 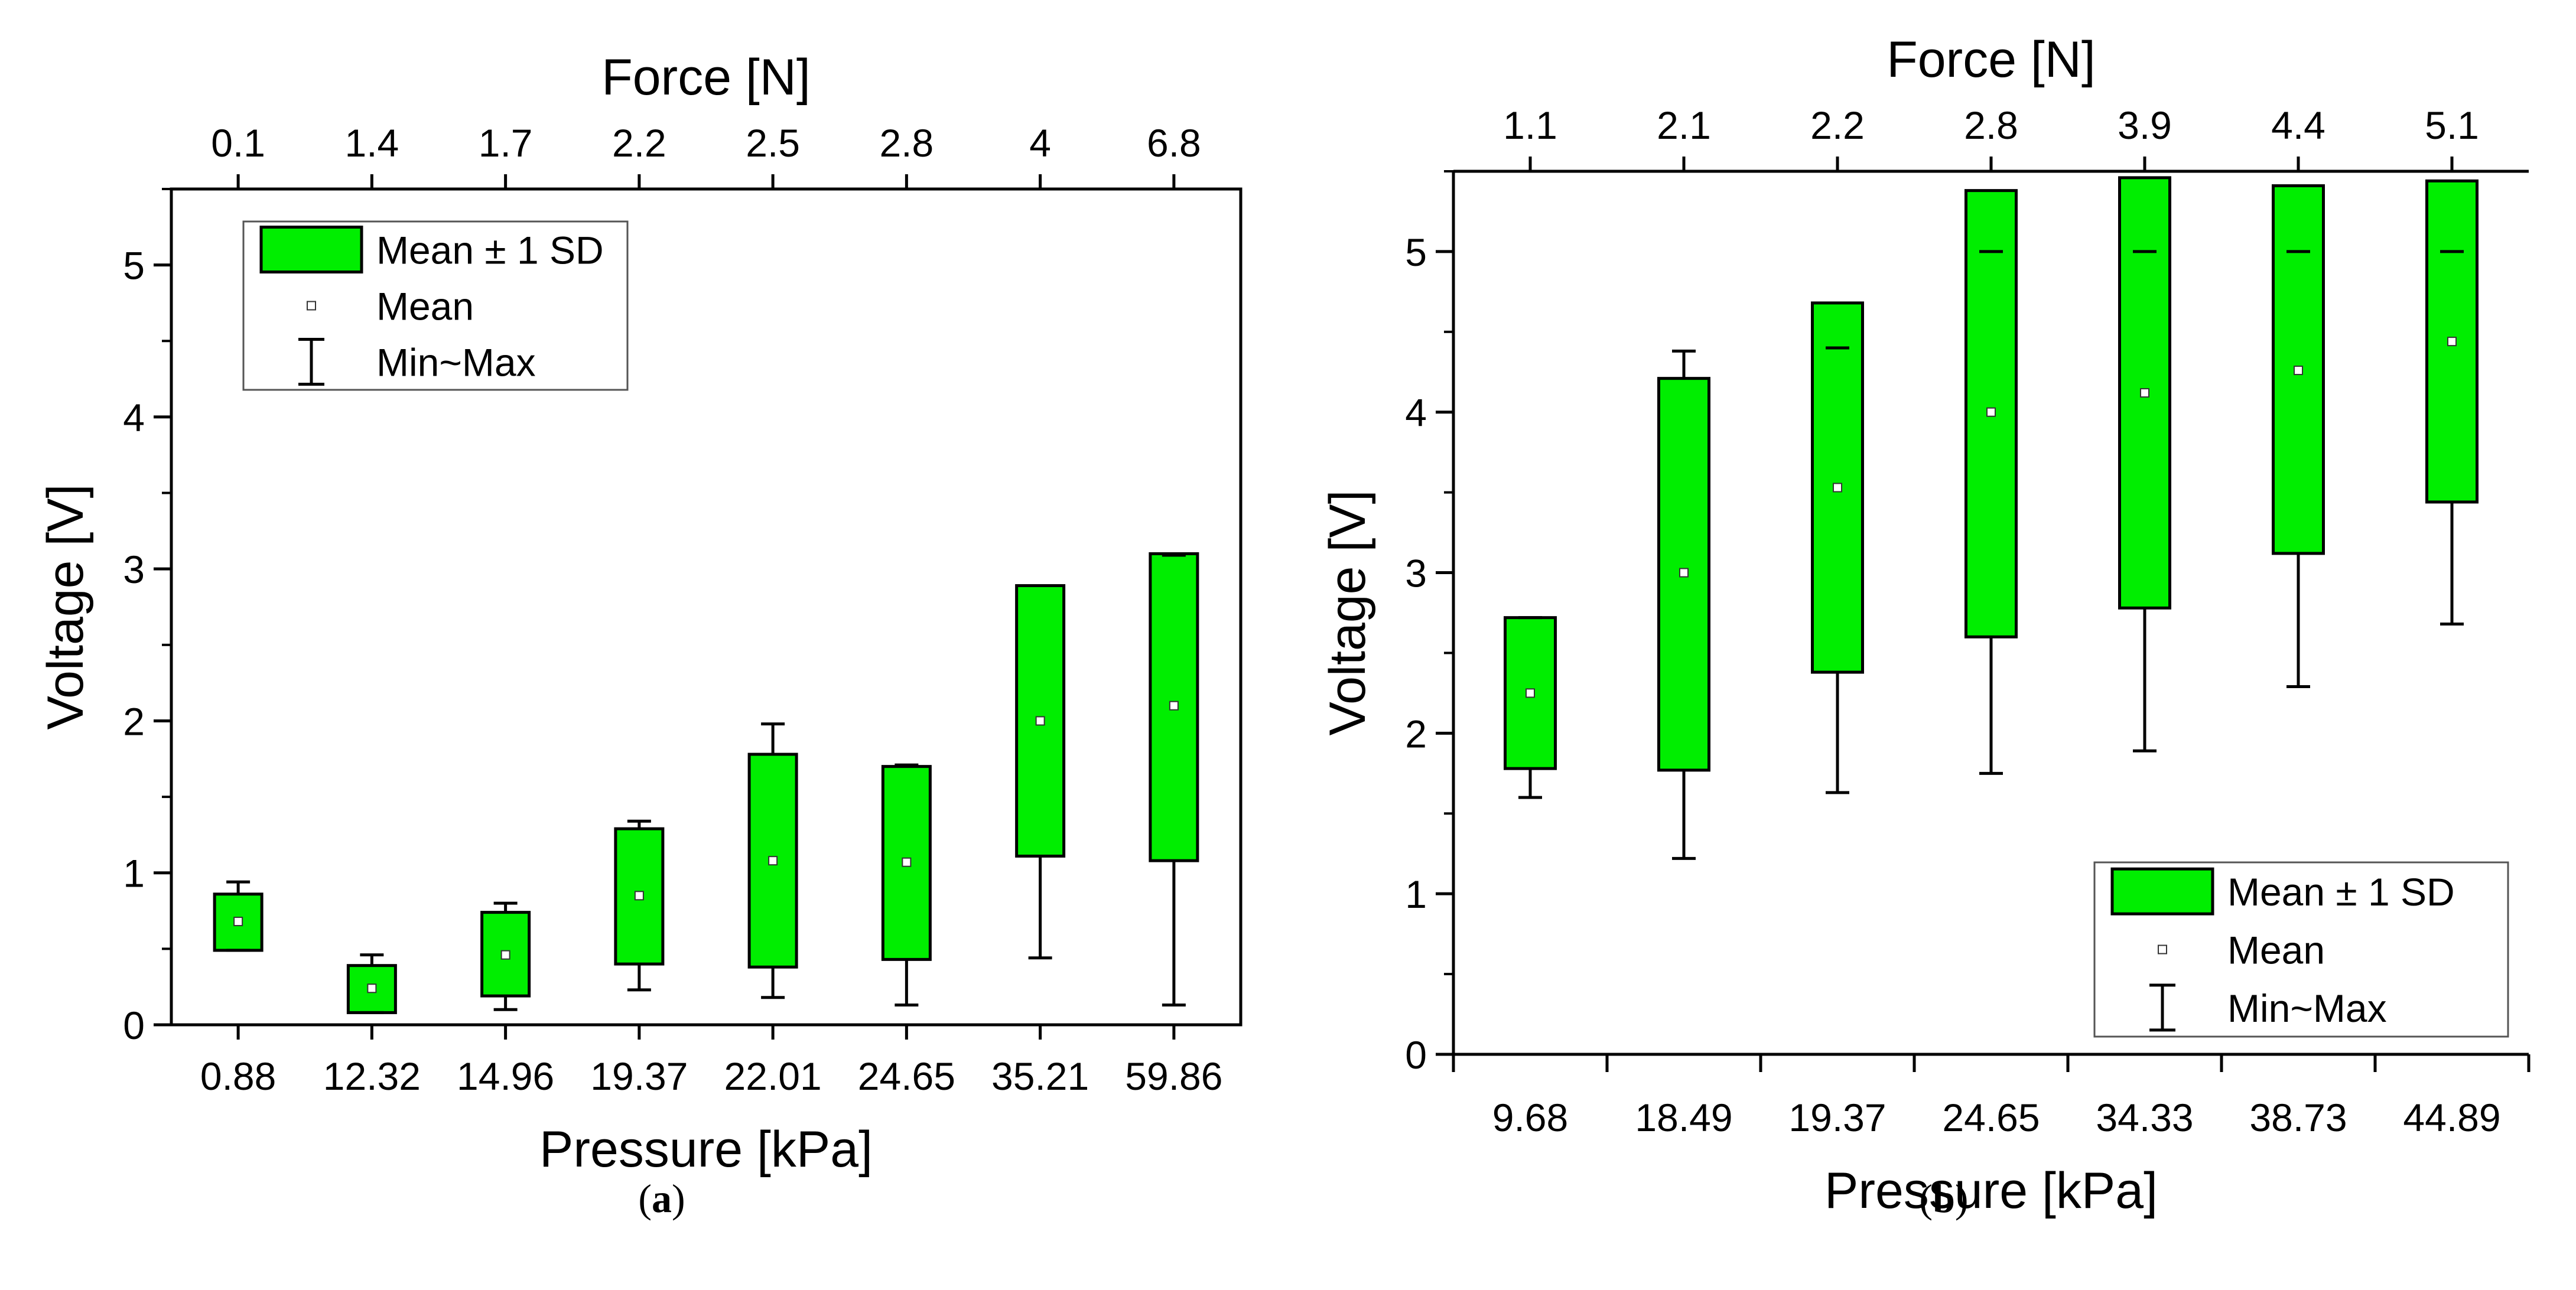 What do you see at coordinates (134, 721) in the screenshot?
I see `chart-a-y-tick-label: 2` at bounding box center [134, 721].